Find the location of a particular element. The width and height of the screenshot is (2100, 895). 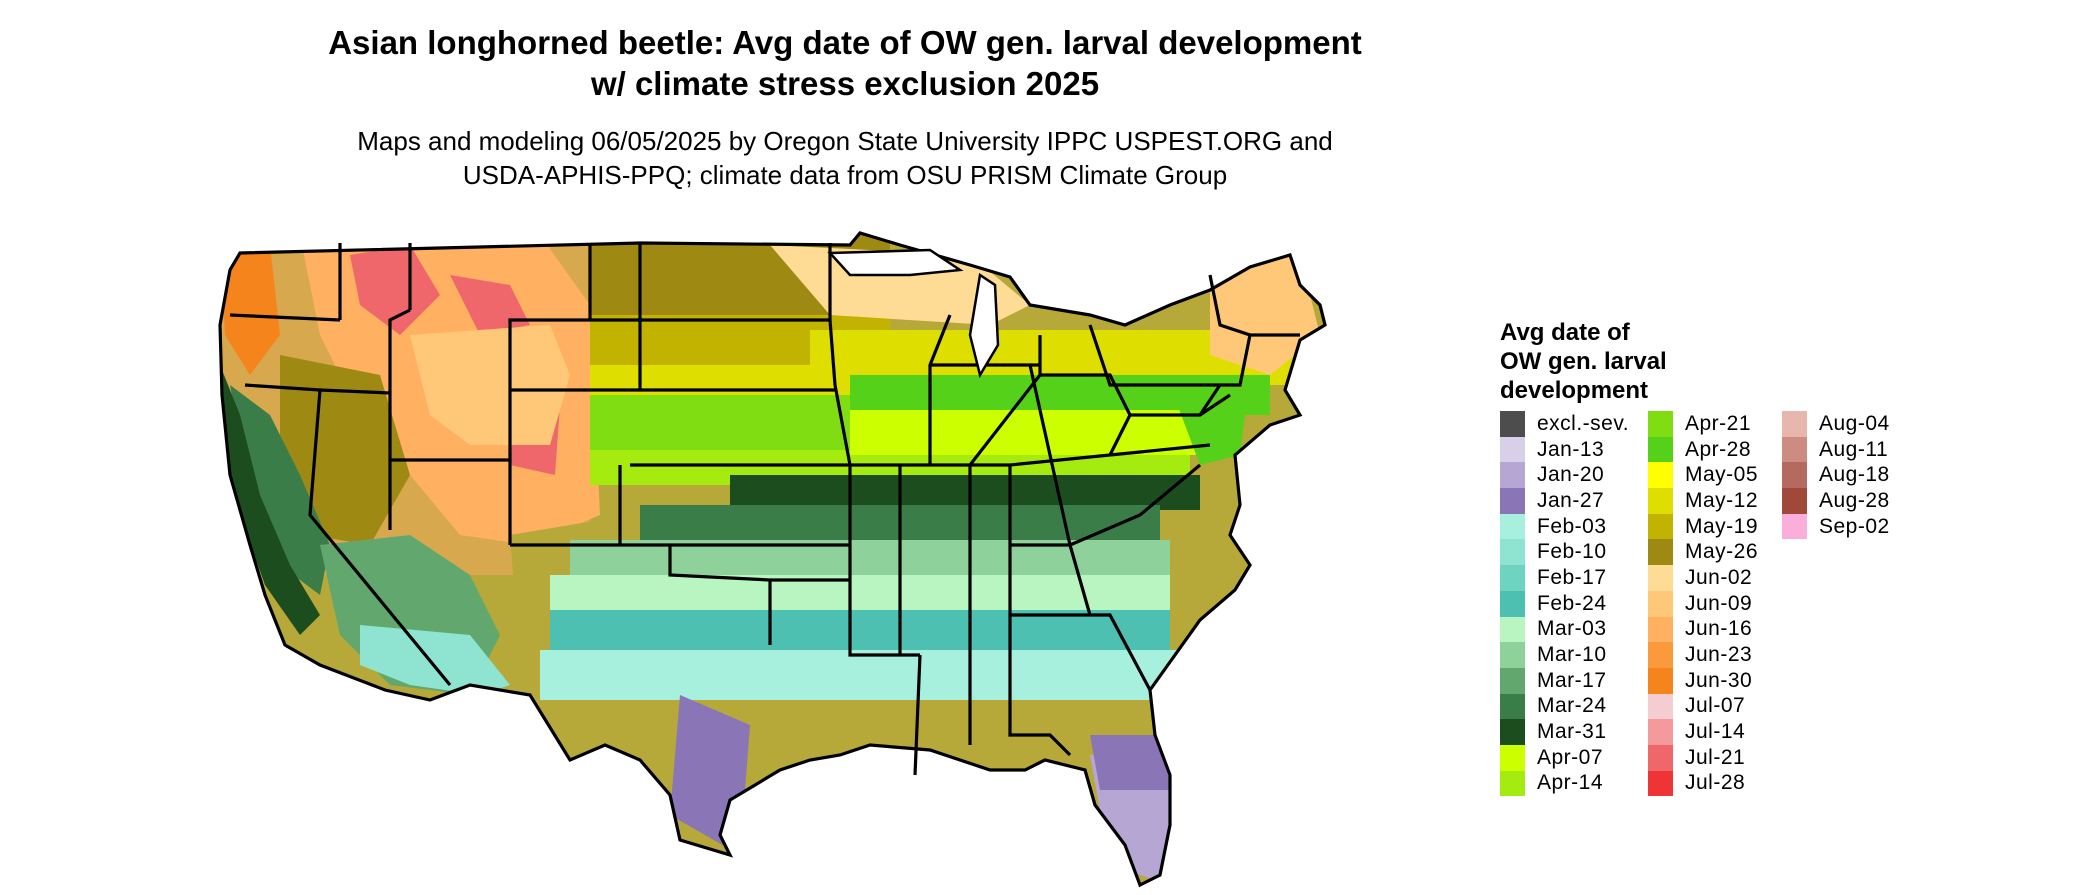

legend-label: Mar-03 is located at coordinates (1572, 629).